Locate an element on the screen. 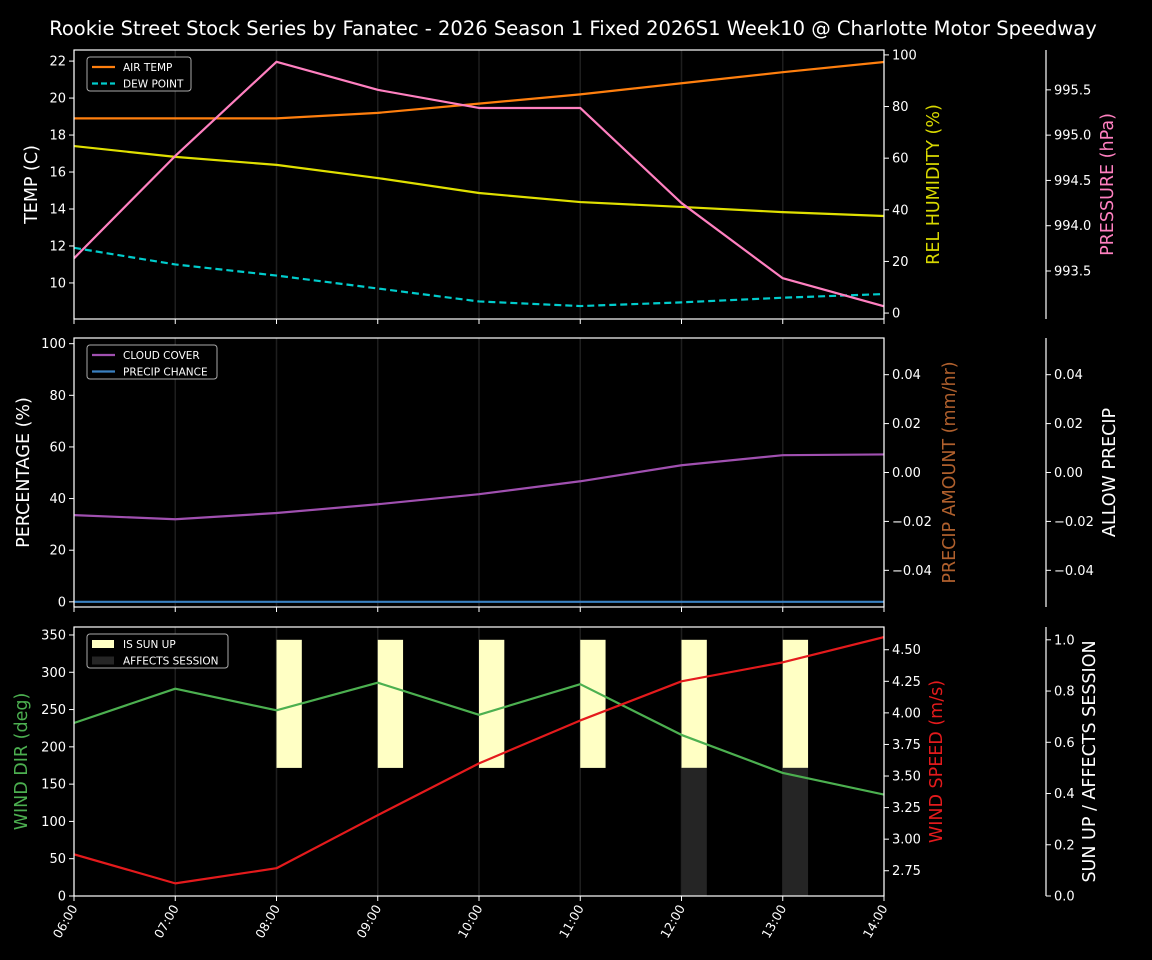  y-tick-label: 350 is located at coordinates (53, 635).